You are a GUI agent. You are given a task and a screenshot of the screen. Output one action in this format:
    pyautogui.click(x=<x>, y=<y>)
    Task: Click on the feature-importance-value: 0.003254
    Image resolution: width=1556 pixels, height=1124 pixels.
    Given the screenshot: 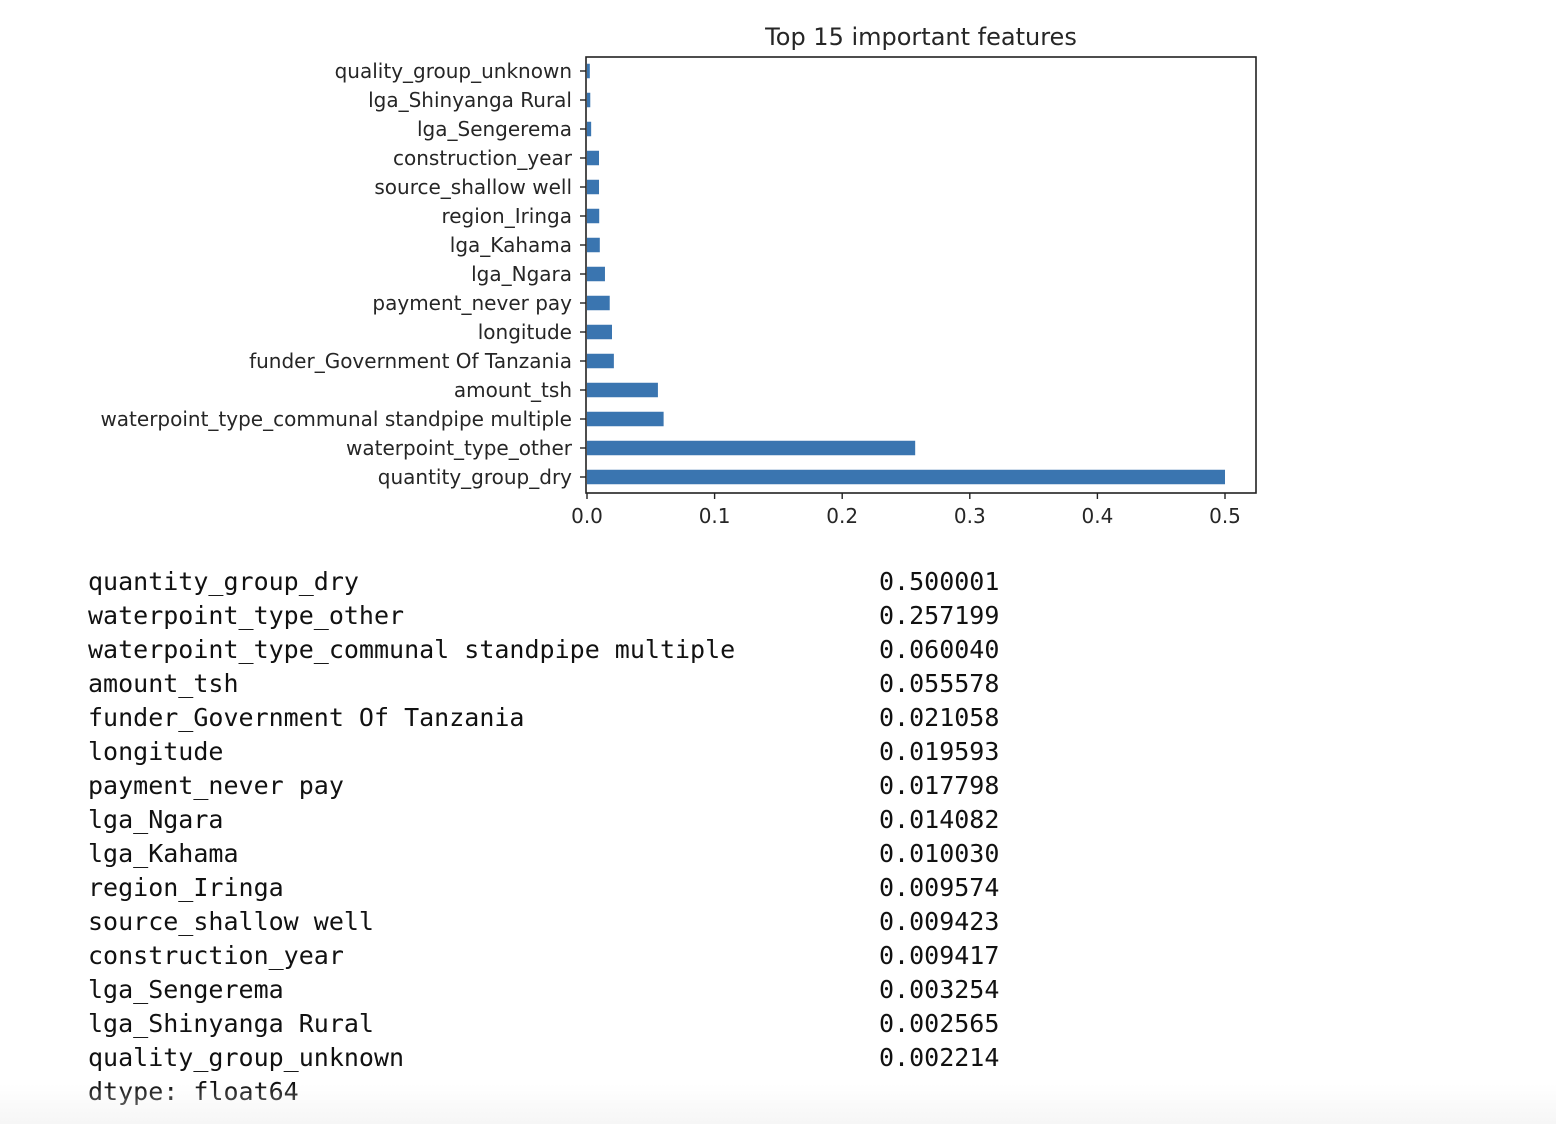 What is the action you would take?
    pyautogui.click(x=939, y=989)
    